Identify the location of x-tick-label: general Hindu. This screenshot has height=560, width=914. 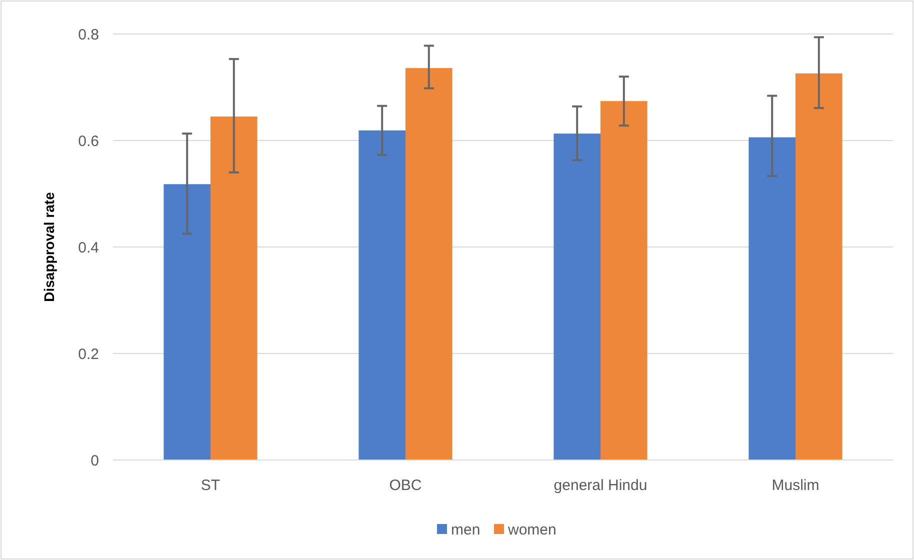
(601, 485).